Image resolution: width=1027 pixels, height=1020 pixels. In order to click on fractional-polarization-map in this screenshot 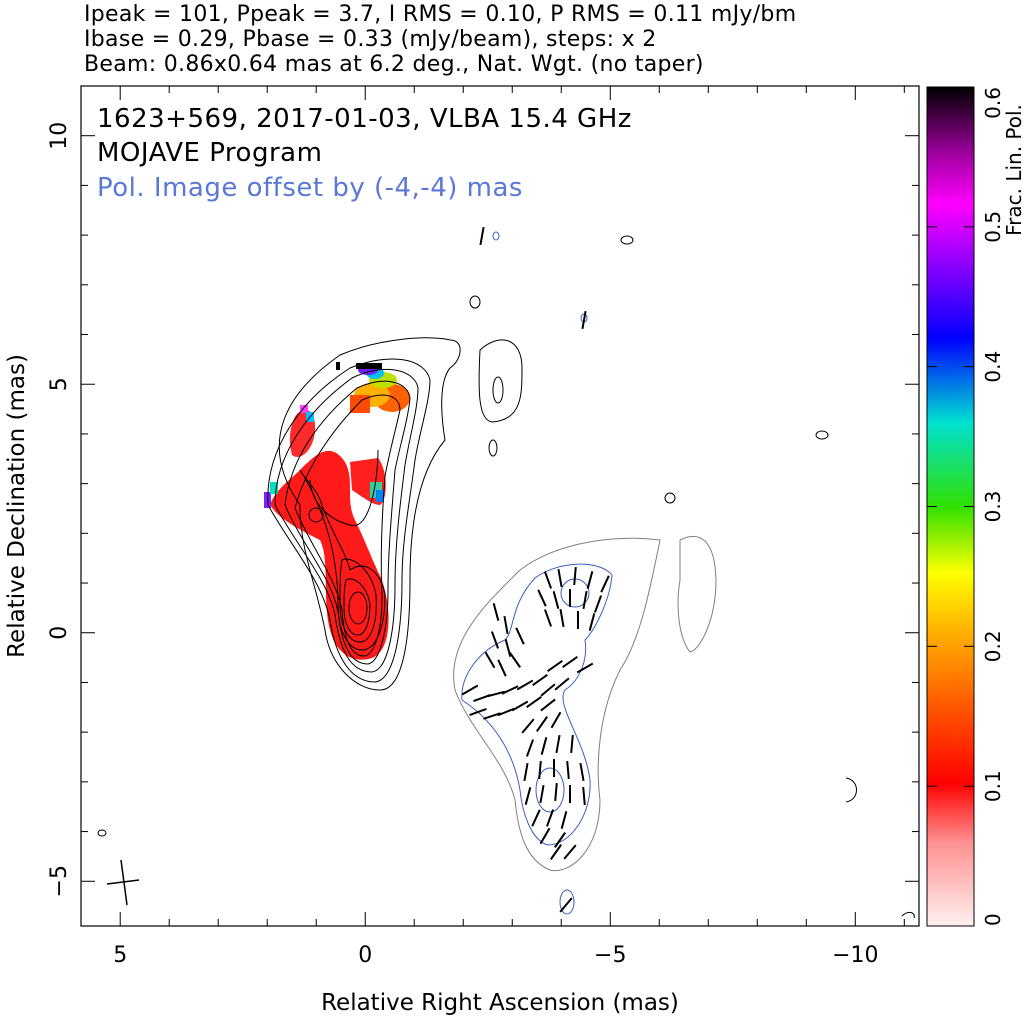, I will do `click(337, 511)`.